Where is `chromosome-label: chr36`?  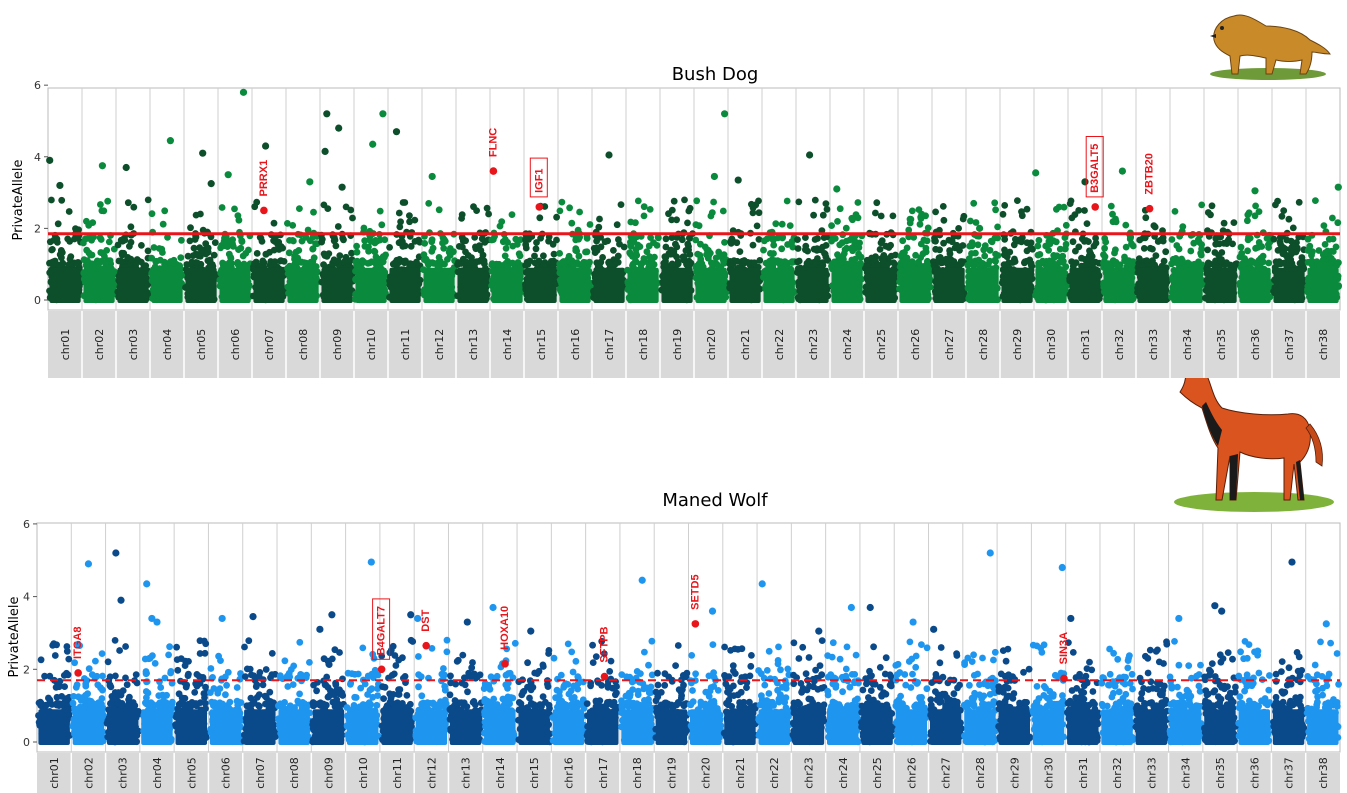
chromosome-label: chr36 is located at coordinates (1255, 345).